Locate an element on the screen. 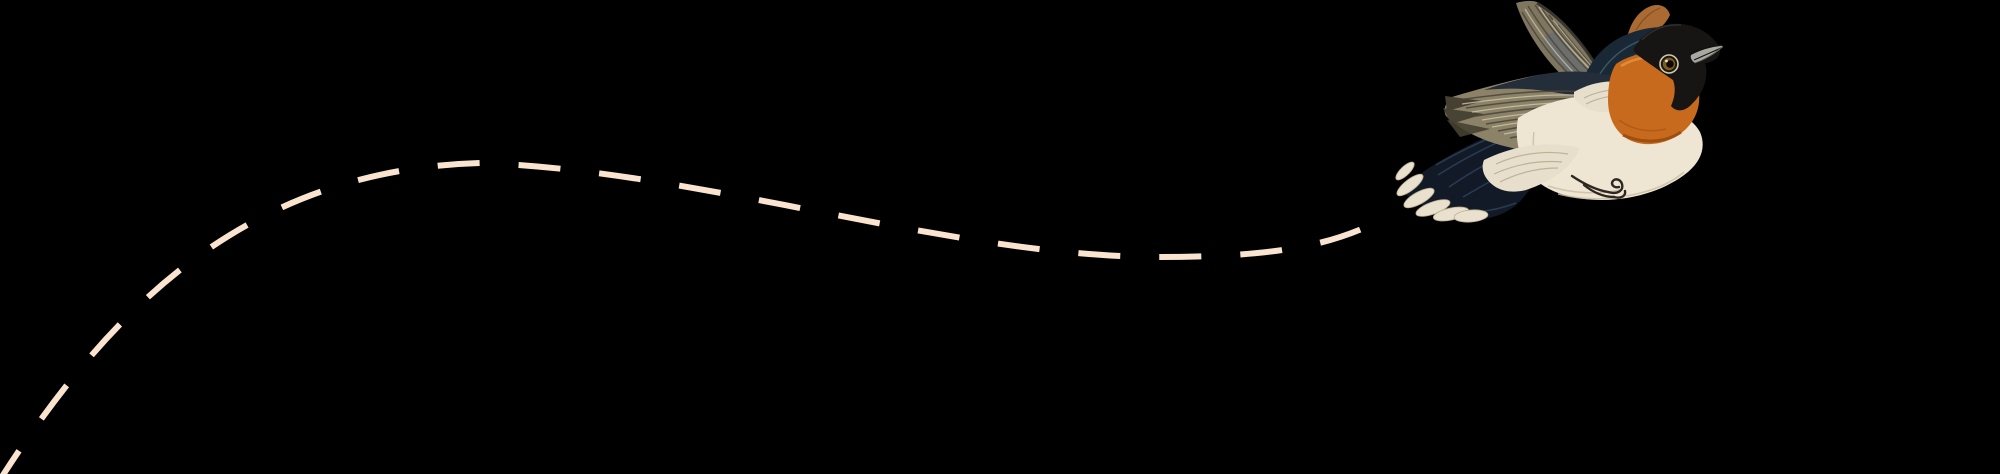  bird-undertail-icon is located at coordinates (1531, 168).